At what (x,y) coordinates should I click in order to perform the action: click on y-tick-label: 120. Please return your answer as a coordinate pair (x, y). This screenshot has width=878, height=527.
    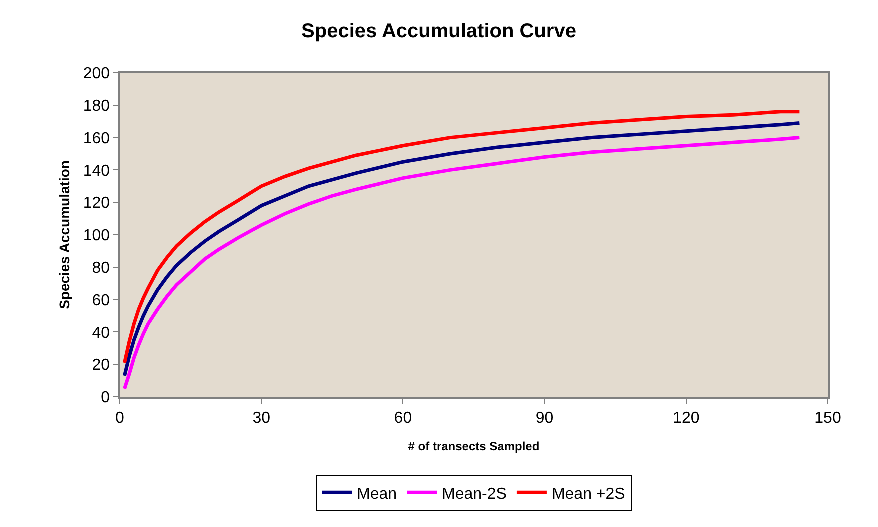
    Looking at the image, I should click on (96, 203).